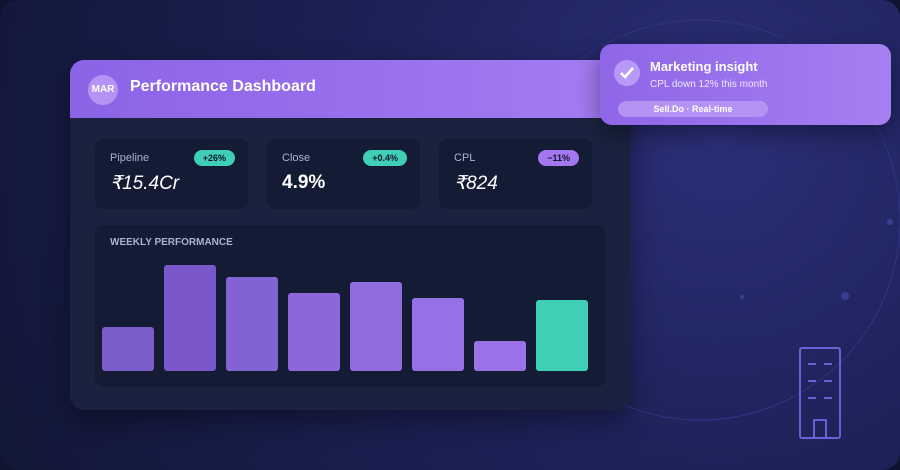 The height and width of the screenshot is (470, 900). What do you see at coordinates (130, 158) in the screenshot?
I see `kpi-label: Pipeline` at bounding box center [130, 158].